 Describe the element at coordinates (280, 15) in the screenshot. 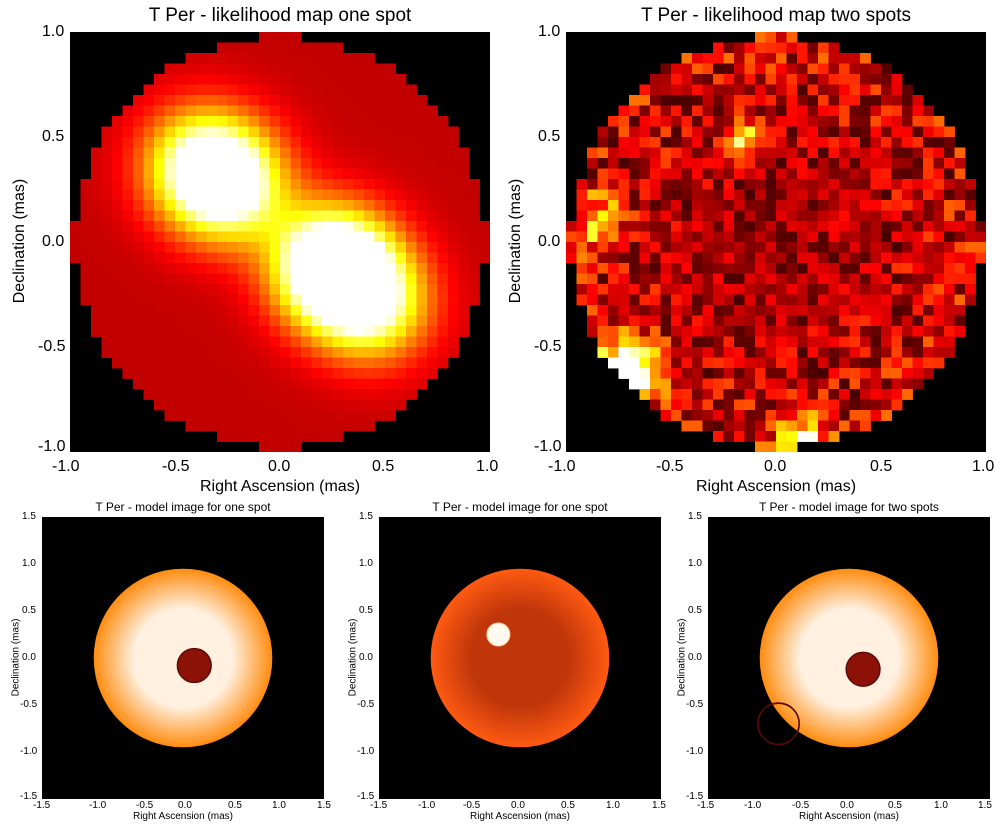

I see `chart-title: T Per - likelihood map one spot` at that location.